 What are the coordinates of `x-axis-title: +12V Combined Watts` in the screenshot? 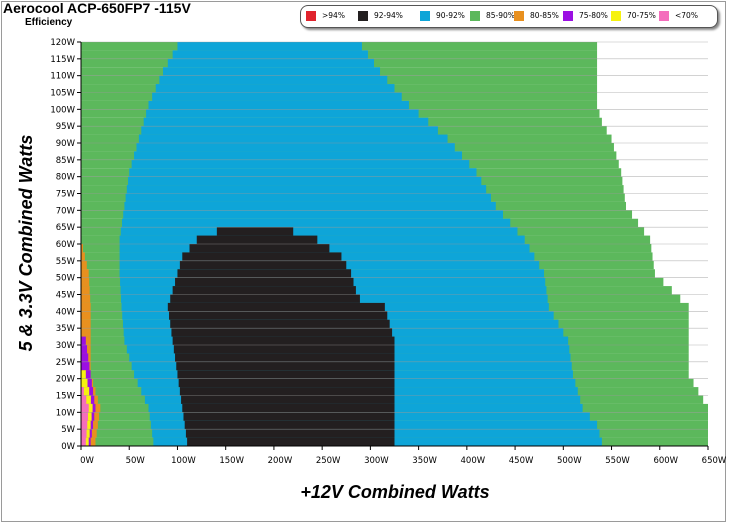 It's located at (394, 492).